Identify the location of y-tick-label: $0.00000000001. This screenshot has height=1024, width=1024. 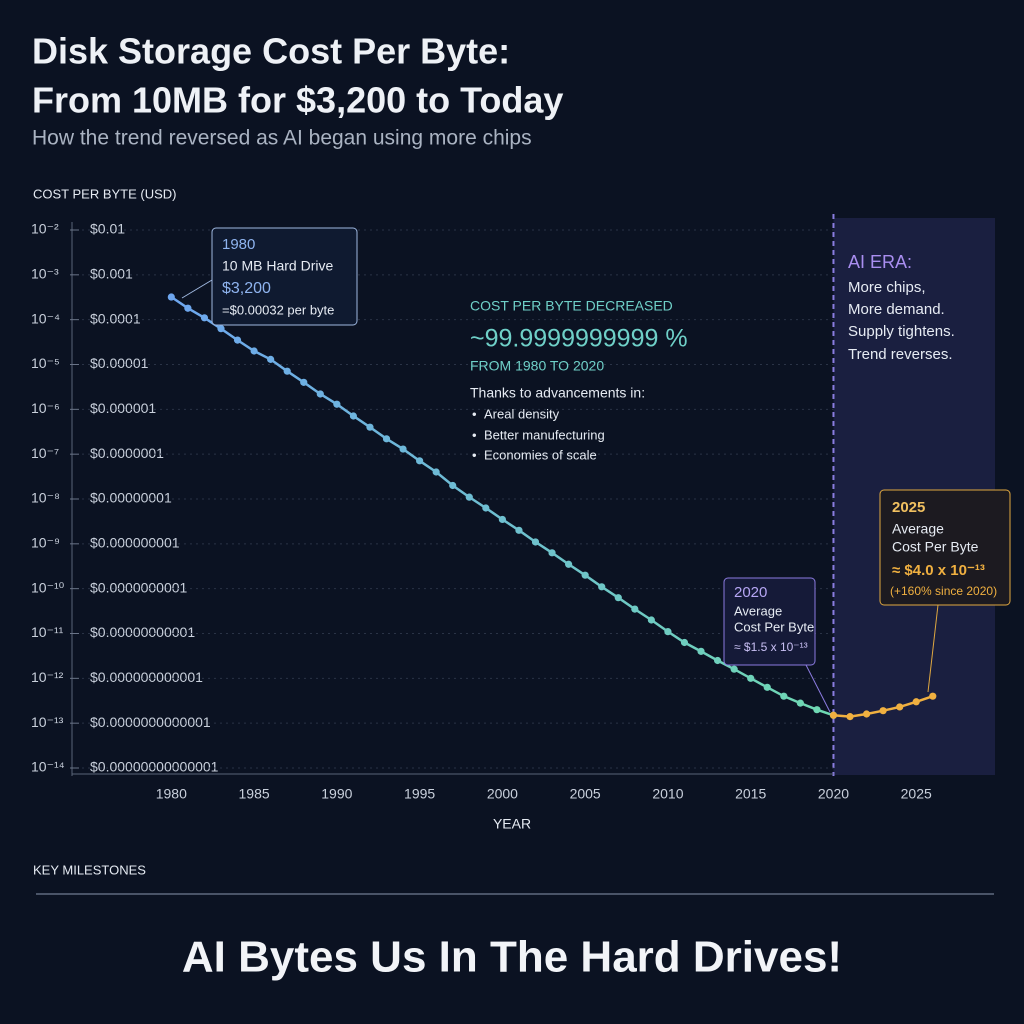
(142, 632).